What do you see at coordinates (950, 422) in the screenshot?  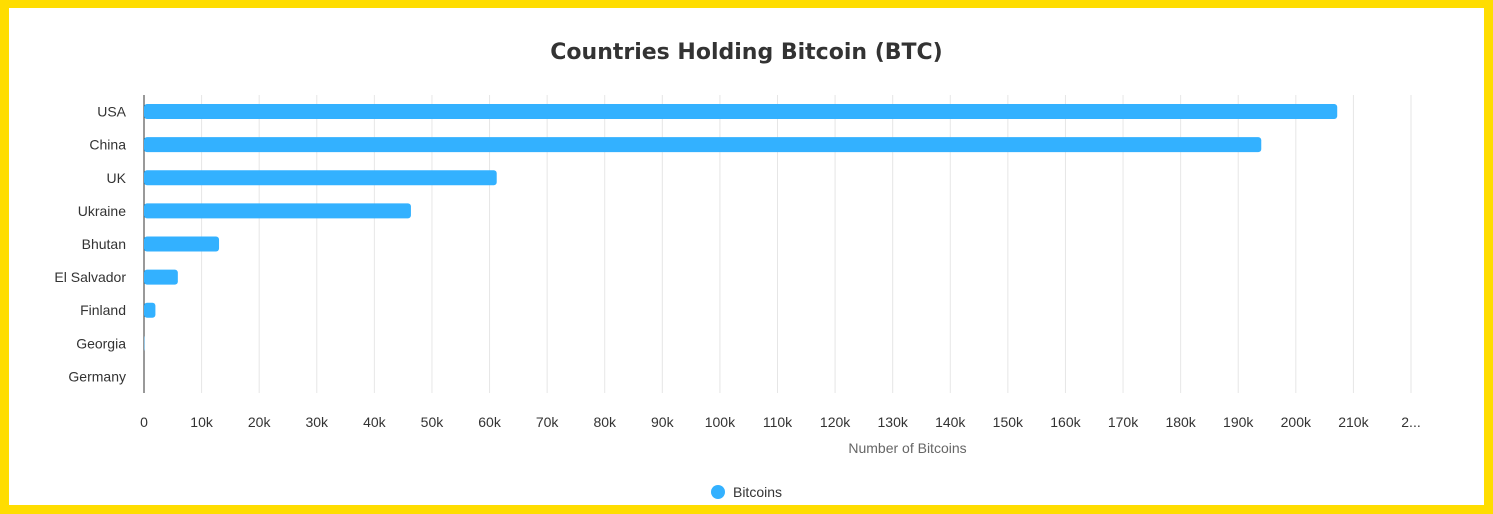 I see `x-tick-label: 140k` at bounding box center [950, 422].